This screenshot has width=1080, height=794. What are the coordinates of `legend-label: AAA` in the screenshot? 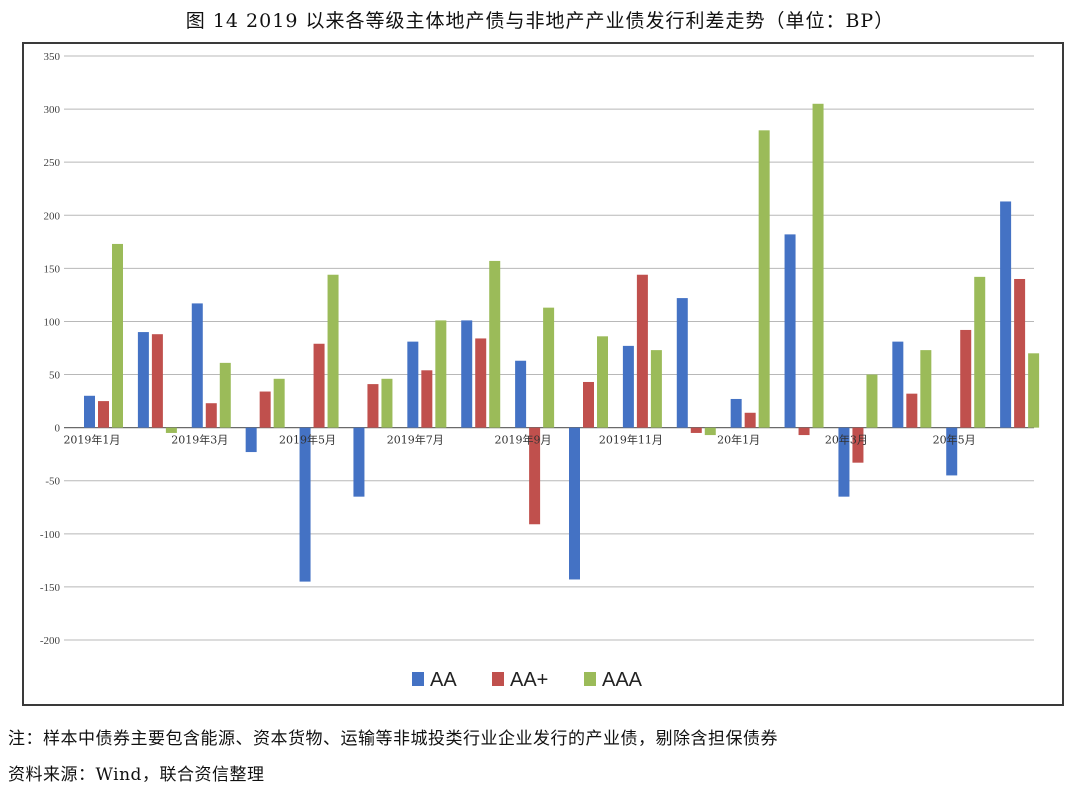 It's located at (622, 680).